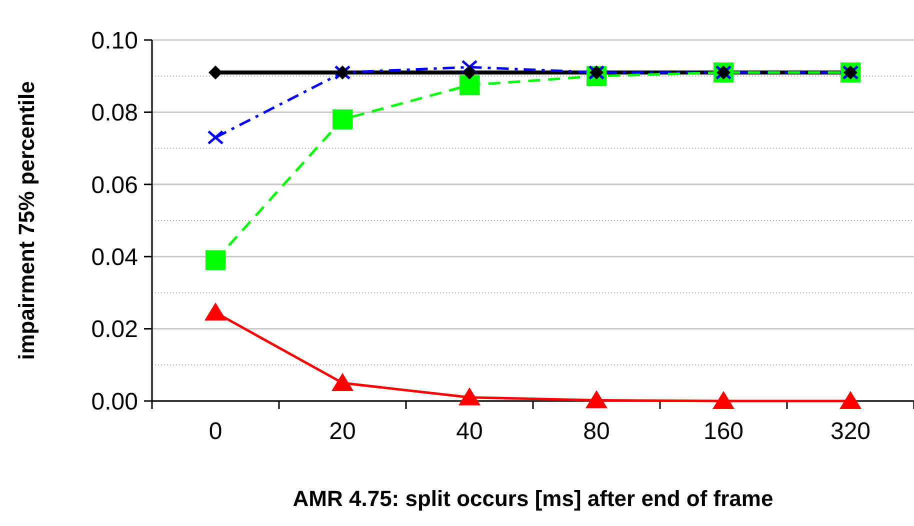 This screenshot has height=526, width=914. Describe the element at coordinates (114, 113) in the screenshot. I see `y-tick-label: 0.08` at that location.